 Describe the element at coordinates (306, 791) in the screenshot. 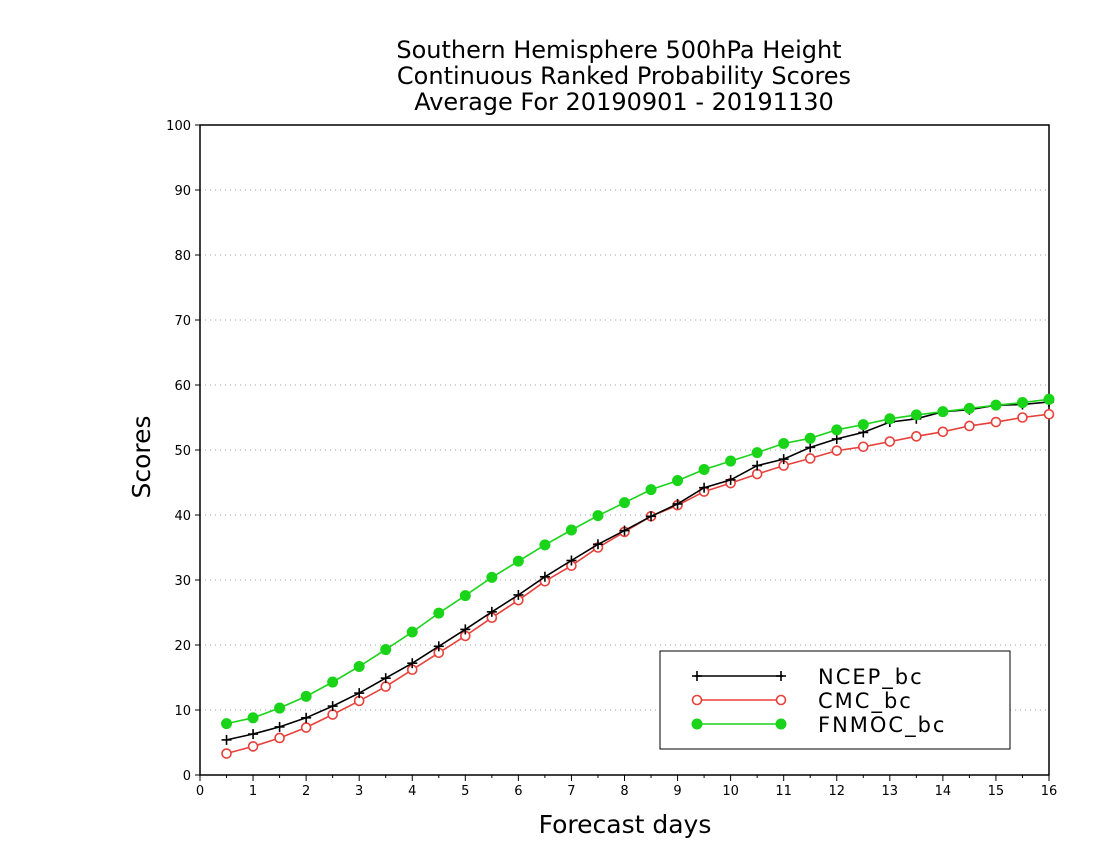

I see `x-tick-label: 2` at that location.